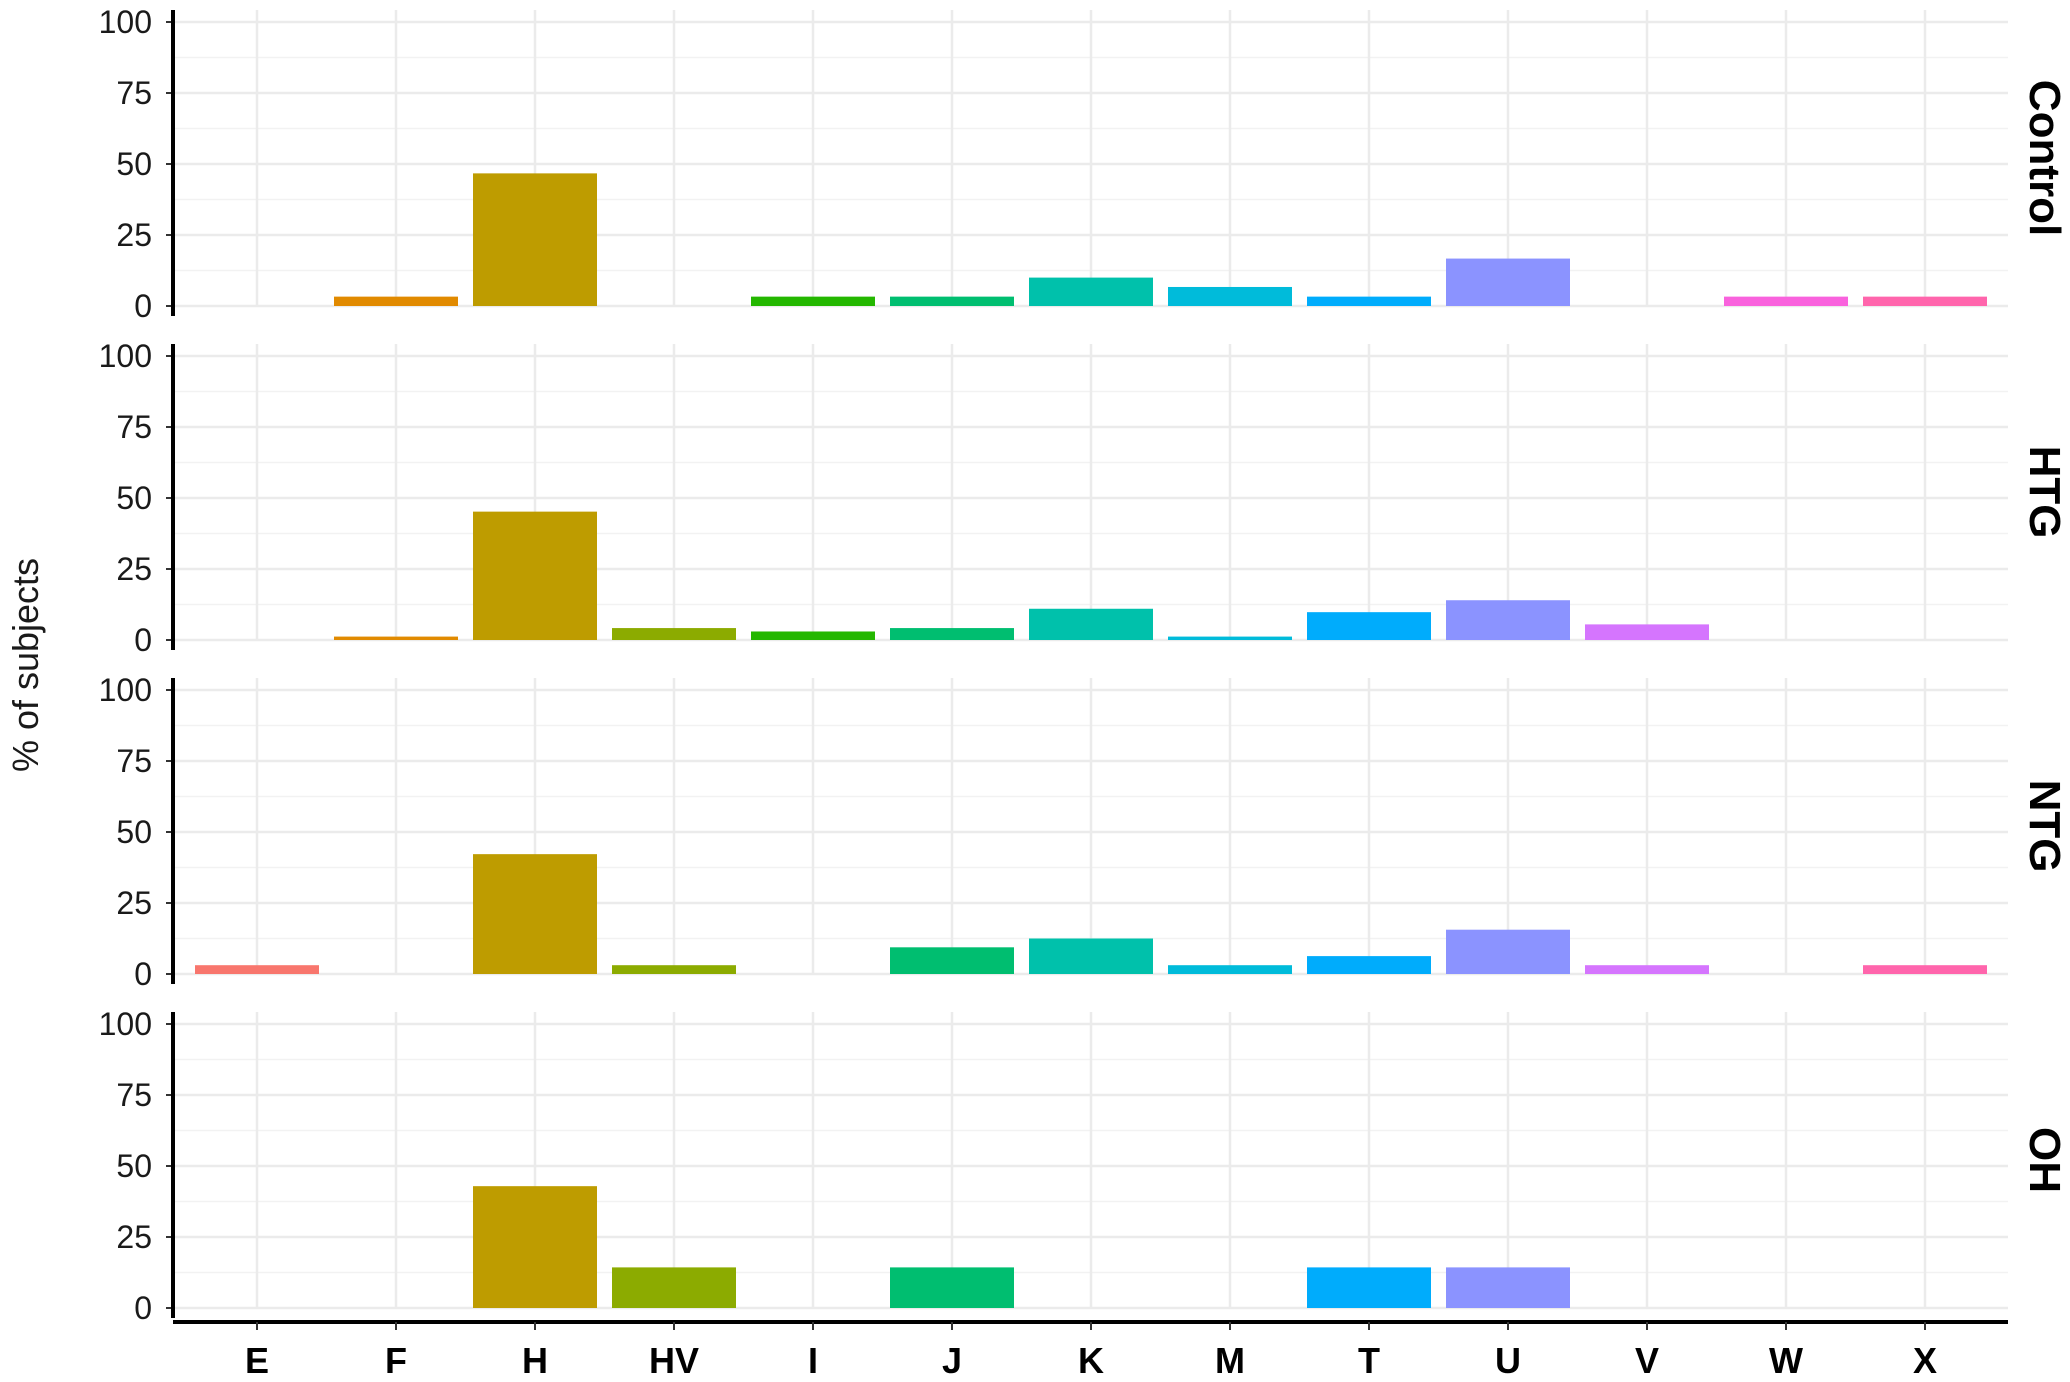 This screenshot has width=2070, height=1382. I want to click on y-axis-label: % of subjects, so click(25, 665).